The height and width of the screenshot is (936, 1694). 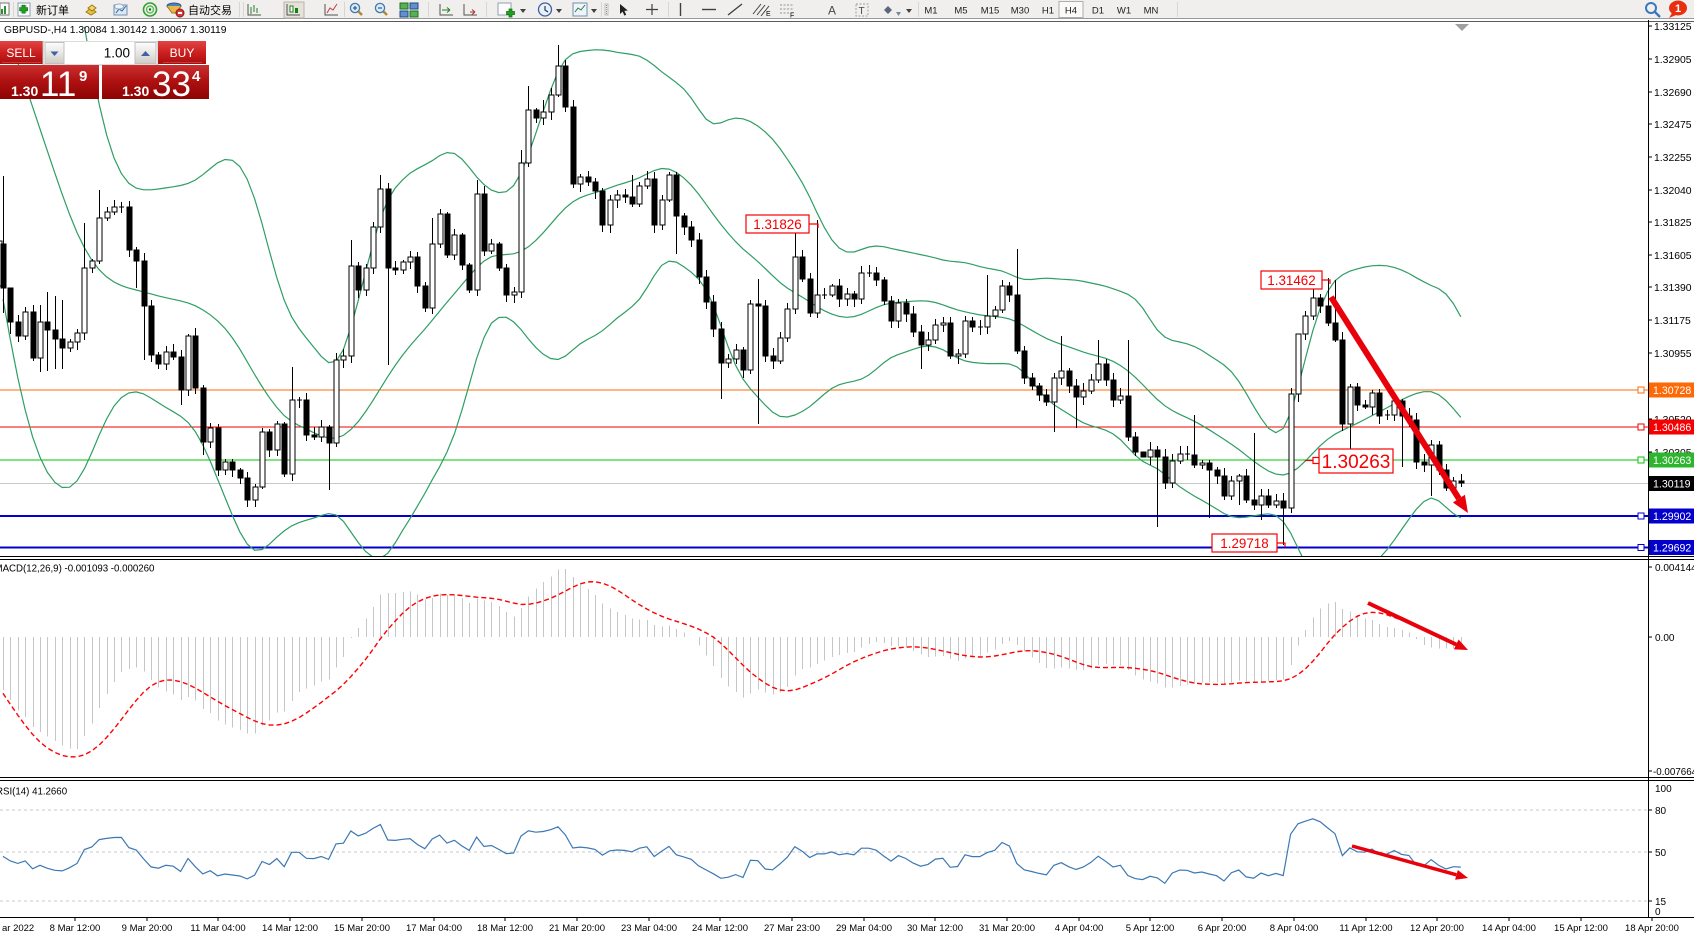 I want to click on svg-text: 15 Mar 20:00, so click(x=362, y=928).